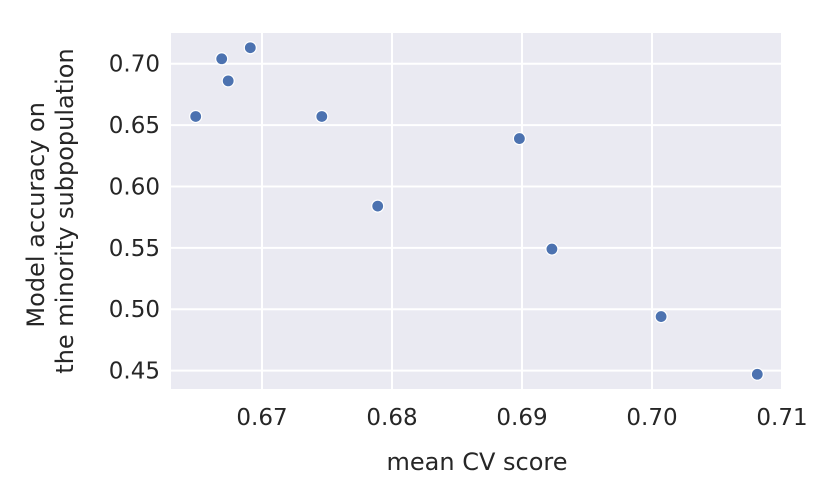 This screenshot has height=492, width=831. What do you see at coordinates (134, 249) in the screenshot?
I see `y-tick-label: 0.55` at bounding box center [134, 249].